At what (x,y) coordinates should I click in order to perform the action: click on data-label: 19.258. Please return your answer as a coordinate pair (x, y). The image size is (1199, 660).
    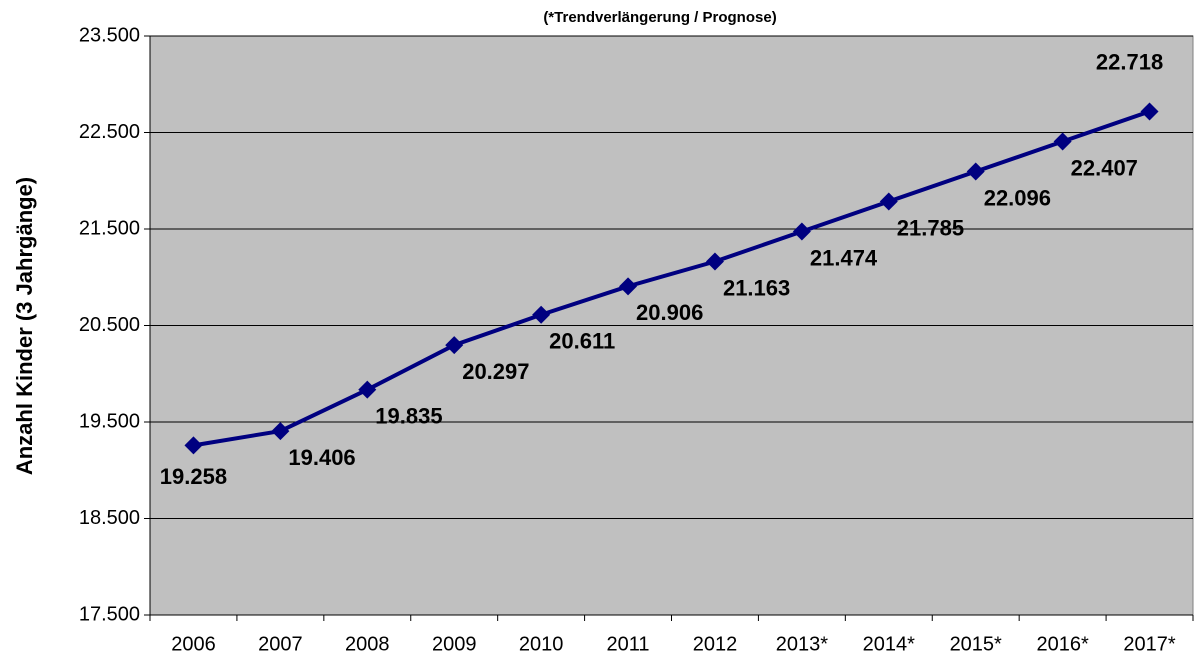
    Looking at the image, I should click on (193, 476).